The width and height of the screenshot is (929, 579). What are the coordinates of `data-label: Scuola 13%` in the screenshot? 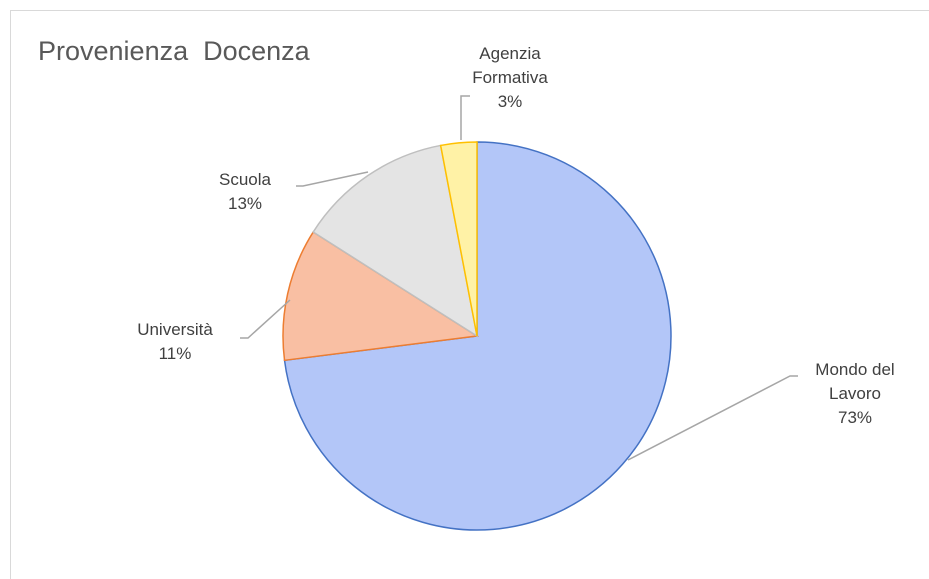 It's located at (245, 192).